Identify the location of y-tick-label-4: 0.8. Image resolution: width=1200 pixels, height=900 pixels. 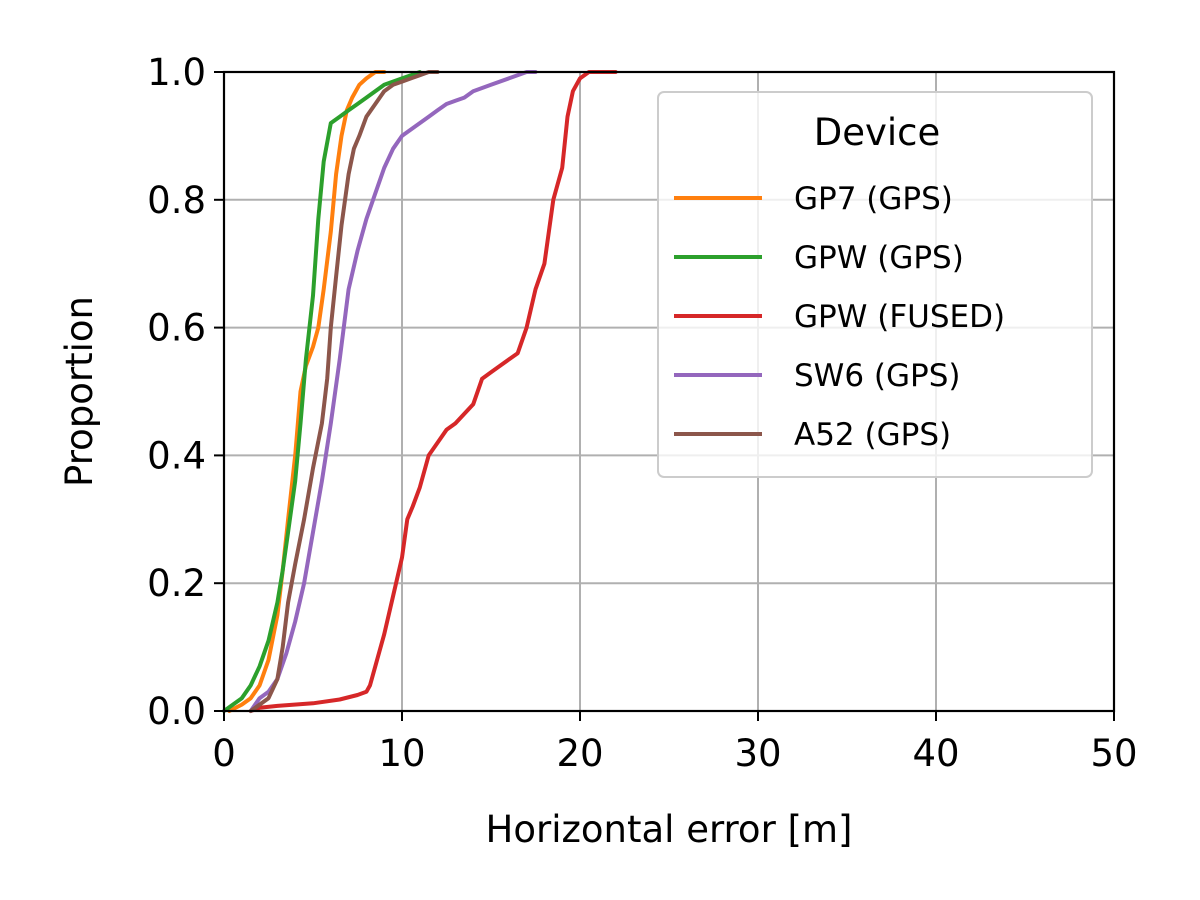
(176, 200).